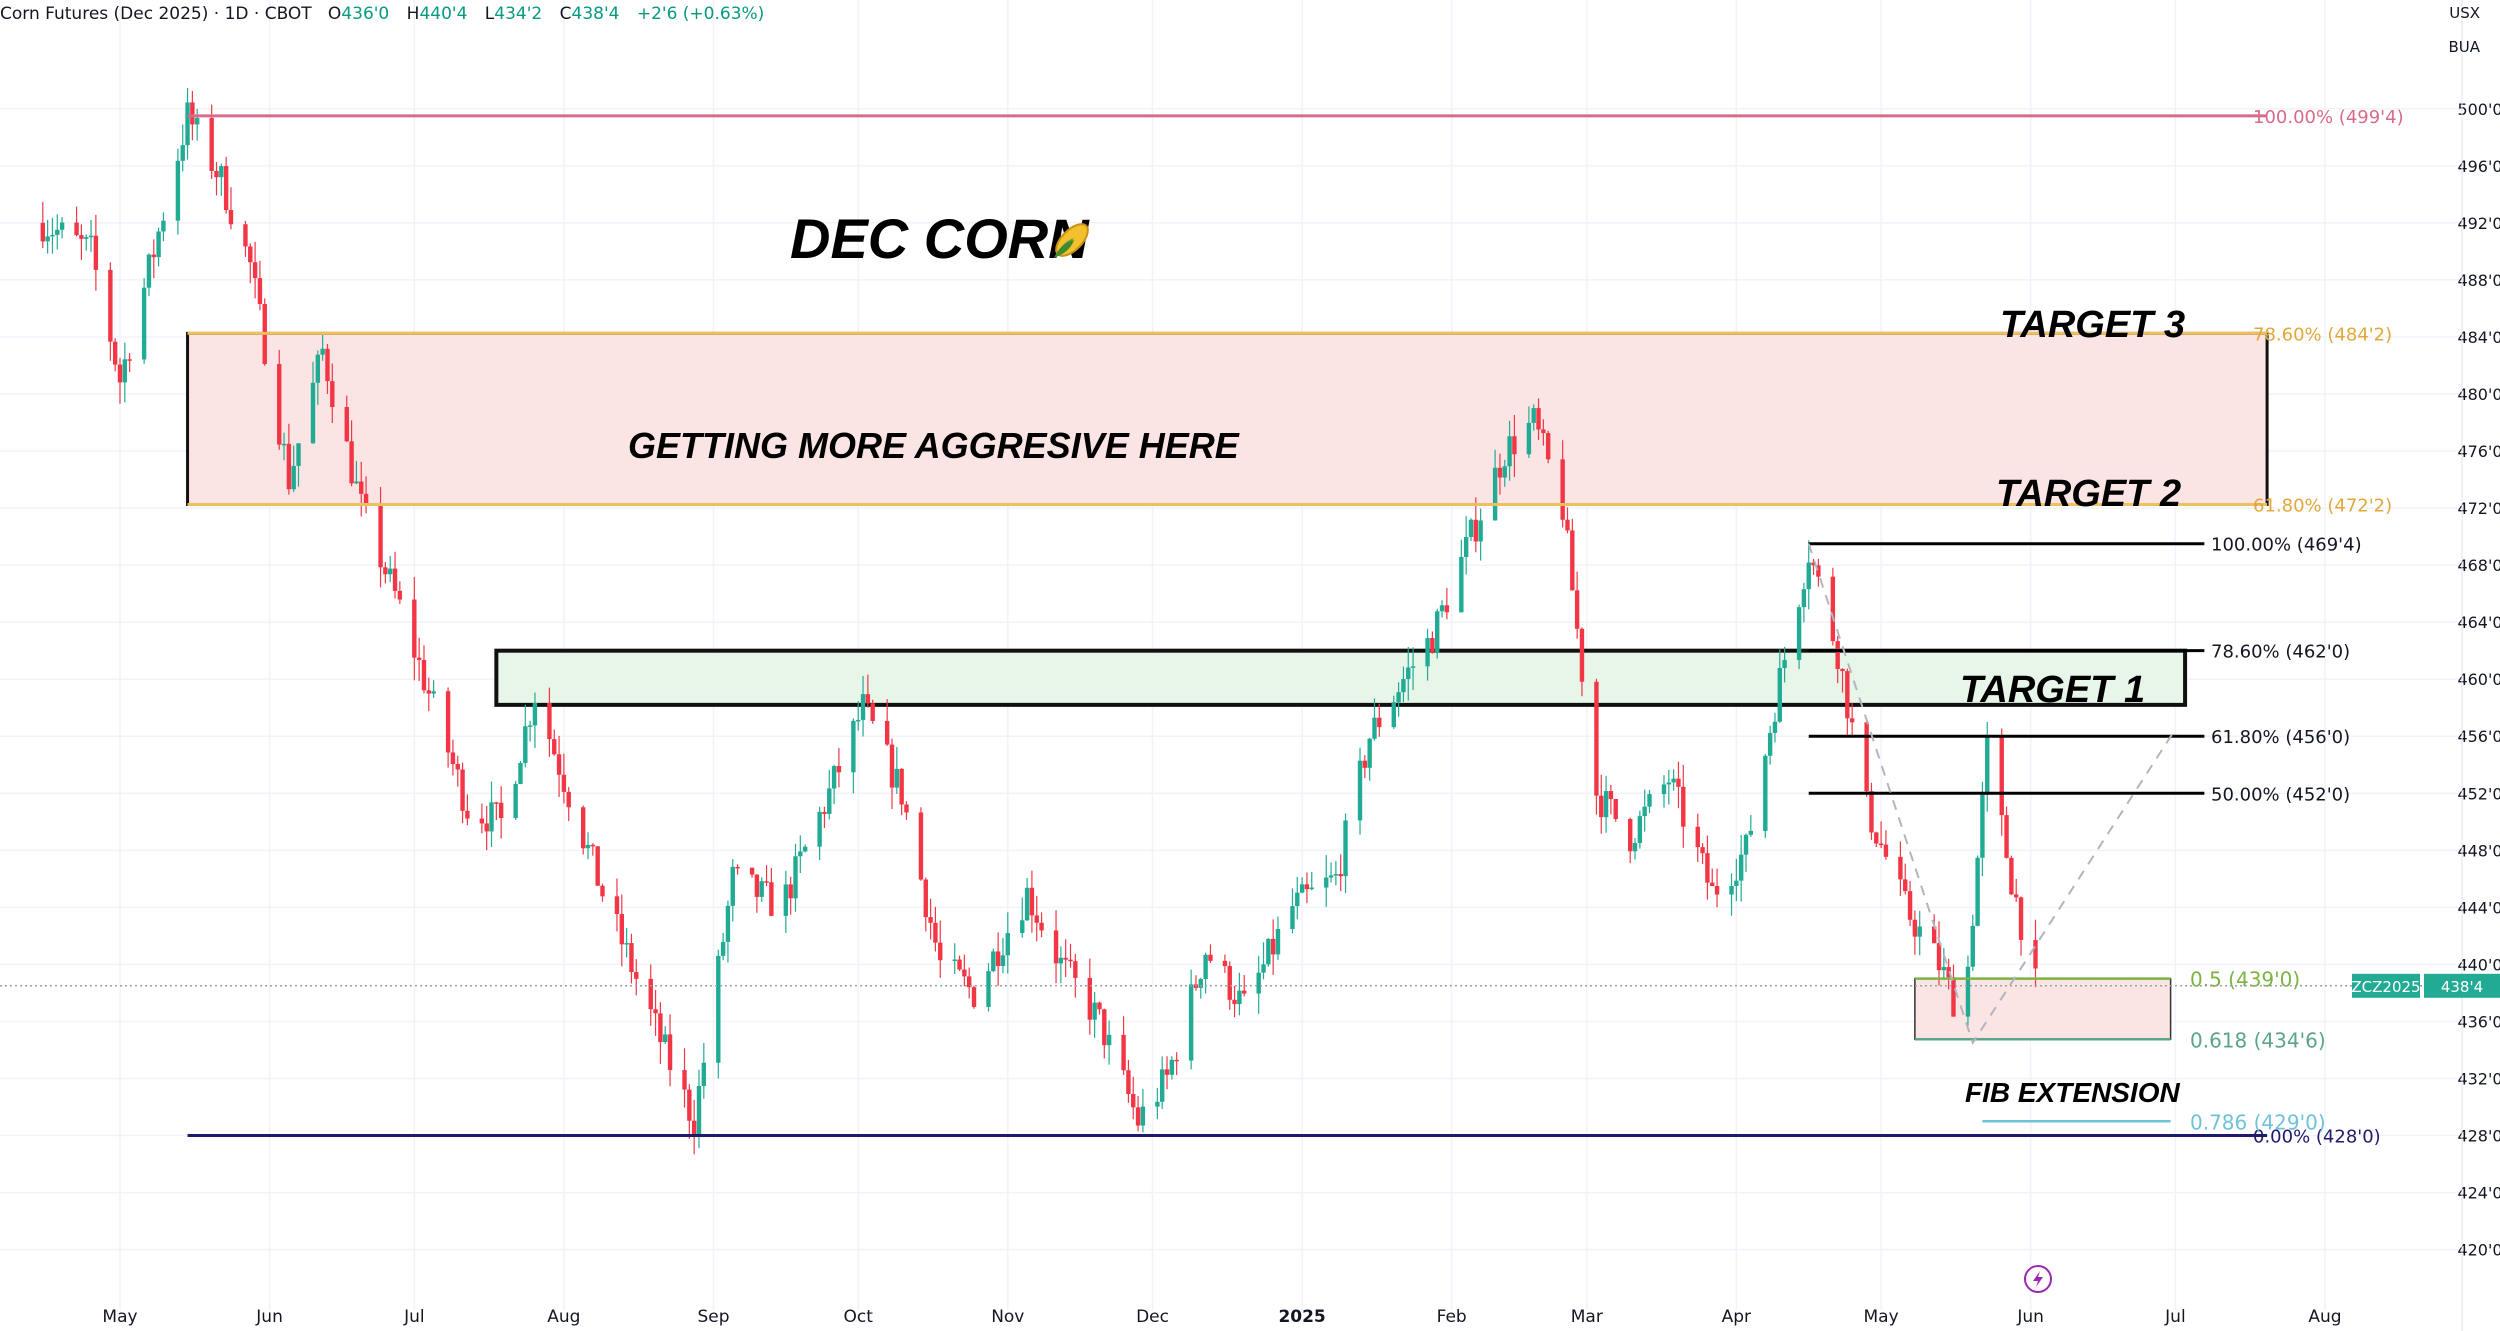  Describe the element at coordinates (2258, 1122) in the screenshot. I see `fib-extension-label: 0.786 (429'0)` at that location.